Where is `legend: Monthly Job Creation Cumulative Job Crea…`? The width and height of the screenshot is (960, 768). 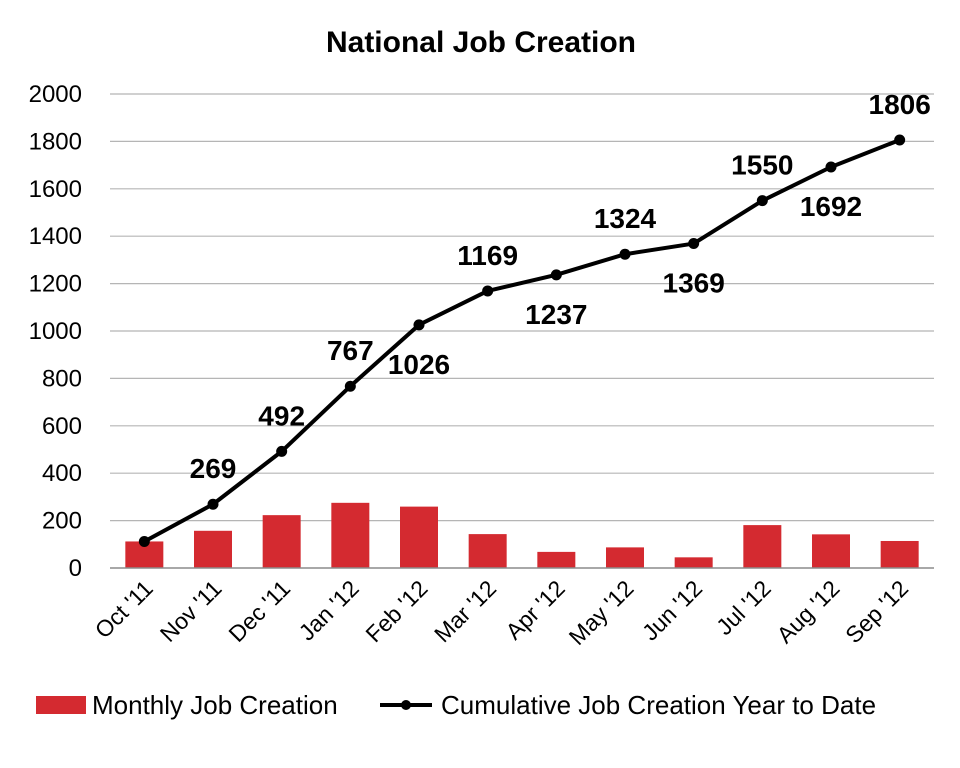 legend: Monthly Job Creation Cumulative Job Crea… is located at coordinates (456, 705).